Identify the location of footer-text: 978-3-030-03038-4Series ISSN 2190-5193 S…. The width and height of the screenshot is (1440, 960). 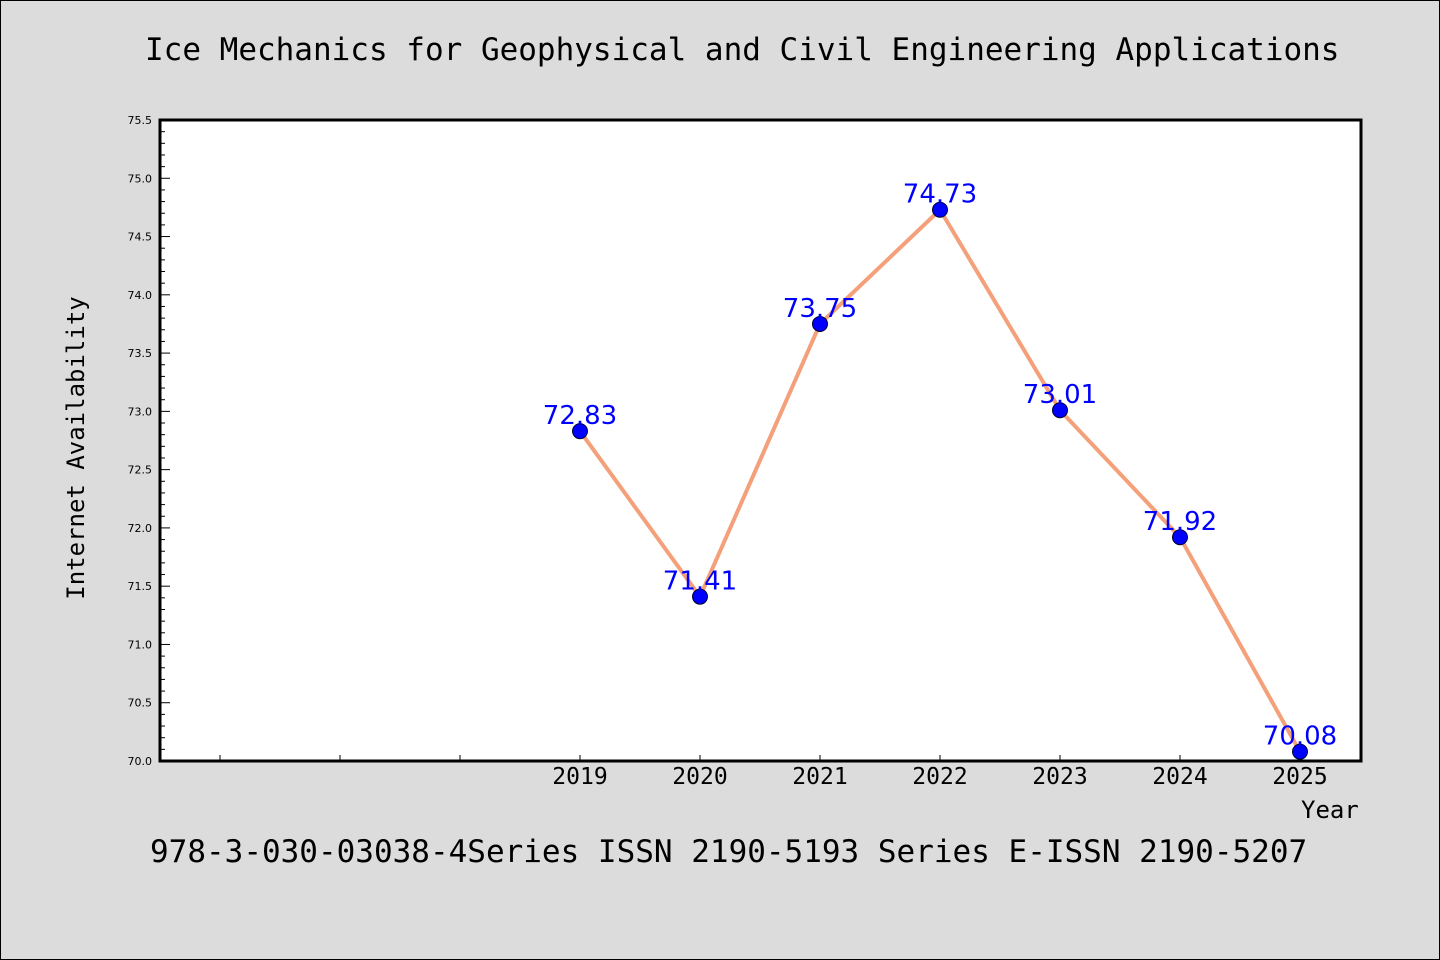
(729, 852).